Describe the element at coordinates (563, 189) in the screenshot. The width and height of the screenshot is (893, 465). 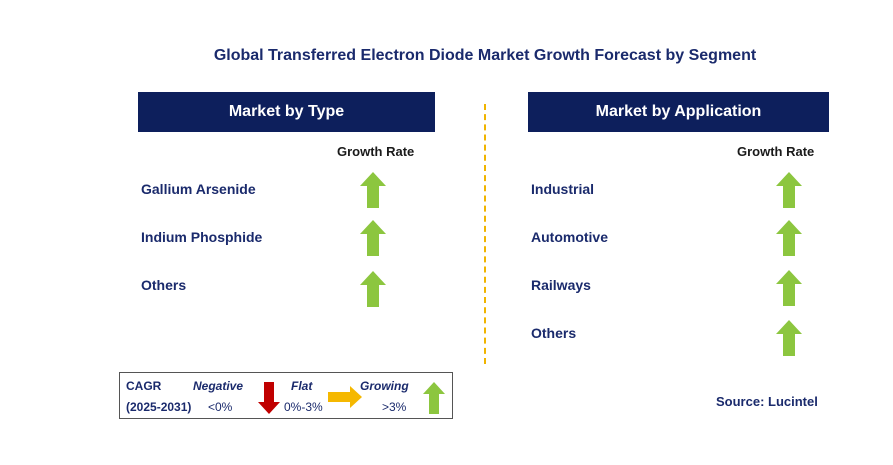
I see `segment-label: Industrial` at that location.